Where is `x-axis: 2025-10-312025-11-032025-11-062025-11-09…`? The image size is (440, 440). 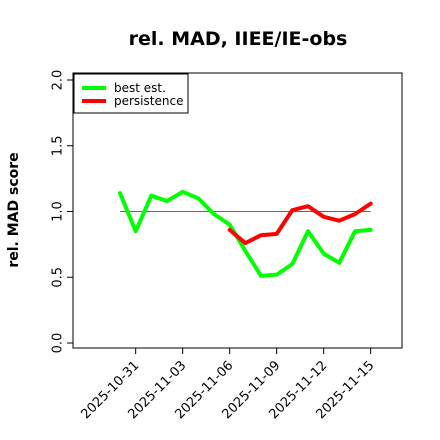
x-axis: 2025-10-312025-11-032025-11-062025-11-09… is located at coordinates (227, 385).